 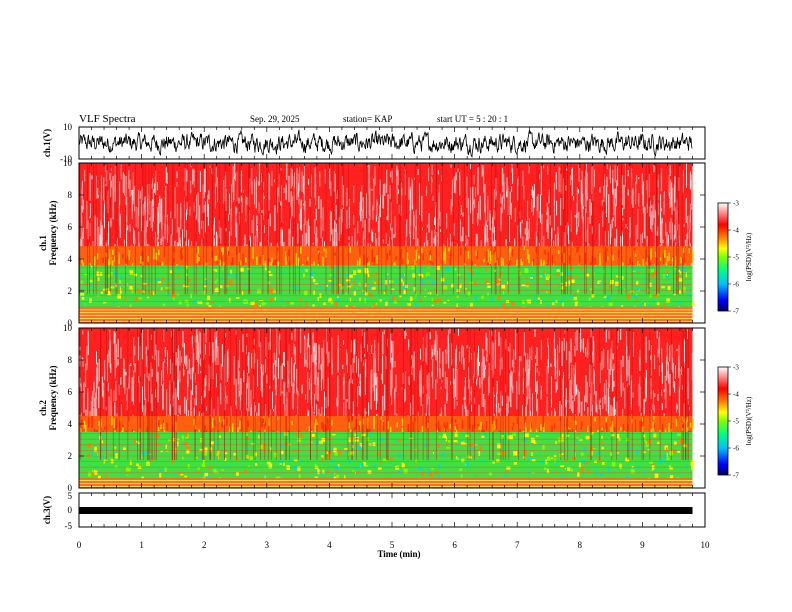 What do you see at coordinates (47, 510) in the screenshot?
I see `ch3-waveform-ylabel: ch.3(V)` at bounding box center [47, 510].